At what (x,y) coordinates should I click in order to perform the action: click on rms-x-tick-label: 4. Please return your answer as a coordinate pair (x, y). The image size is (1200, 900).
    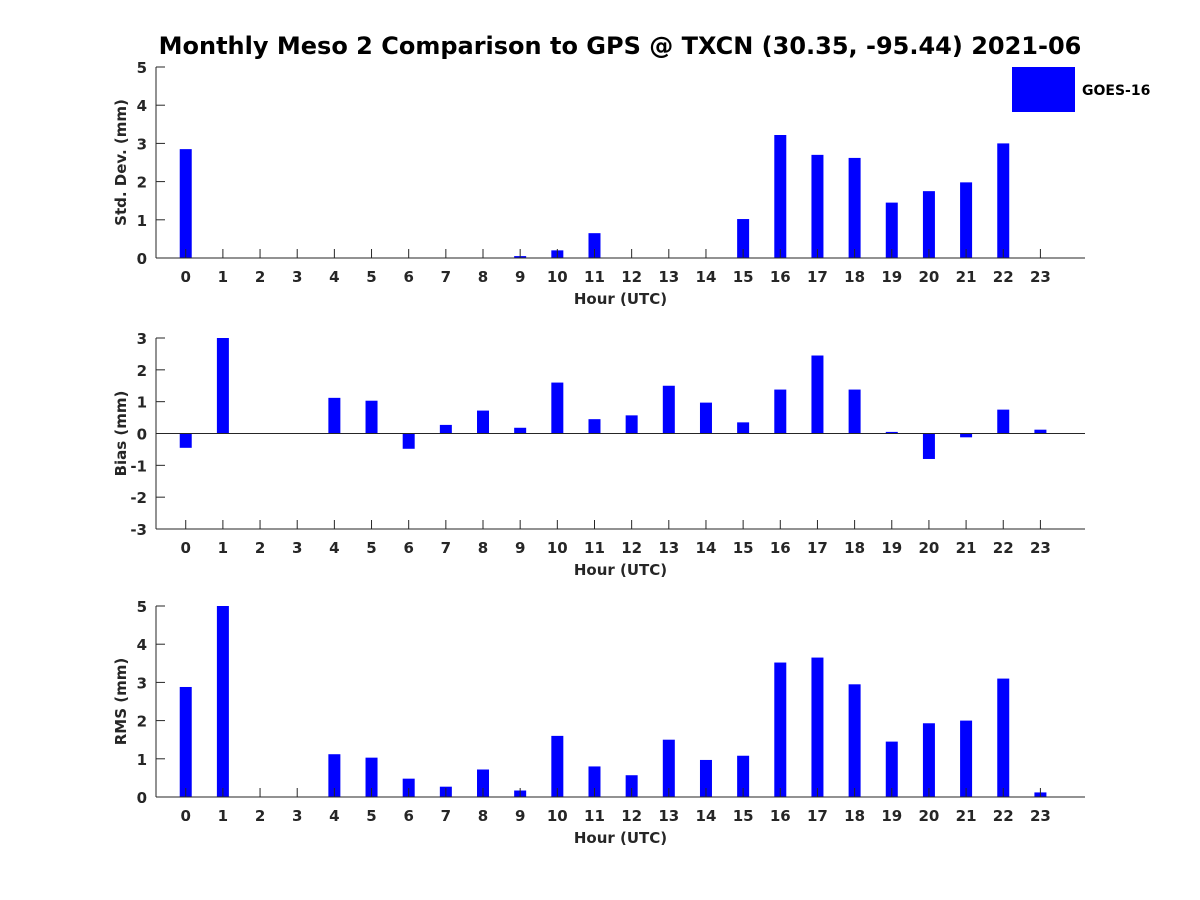
    Looking at the image, I should click on (334, 816).